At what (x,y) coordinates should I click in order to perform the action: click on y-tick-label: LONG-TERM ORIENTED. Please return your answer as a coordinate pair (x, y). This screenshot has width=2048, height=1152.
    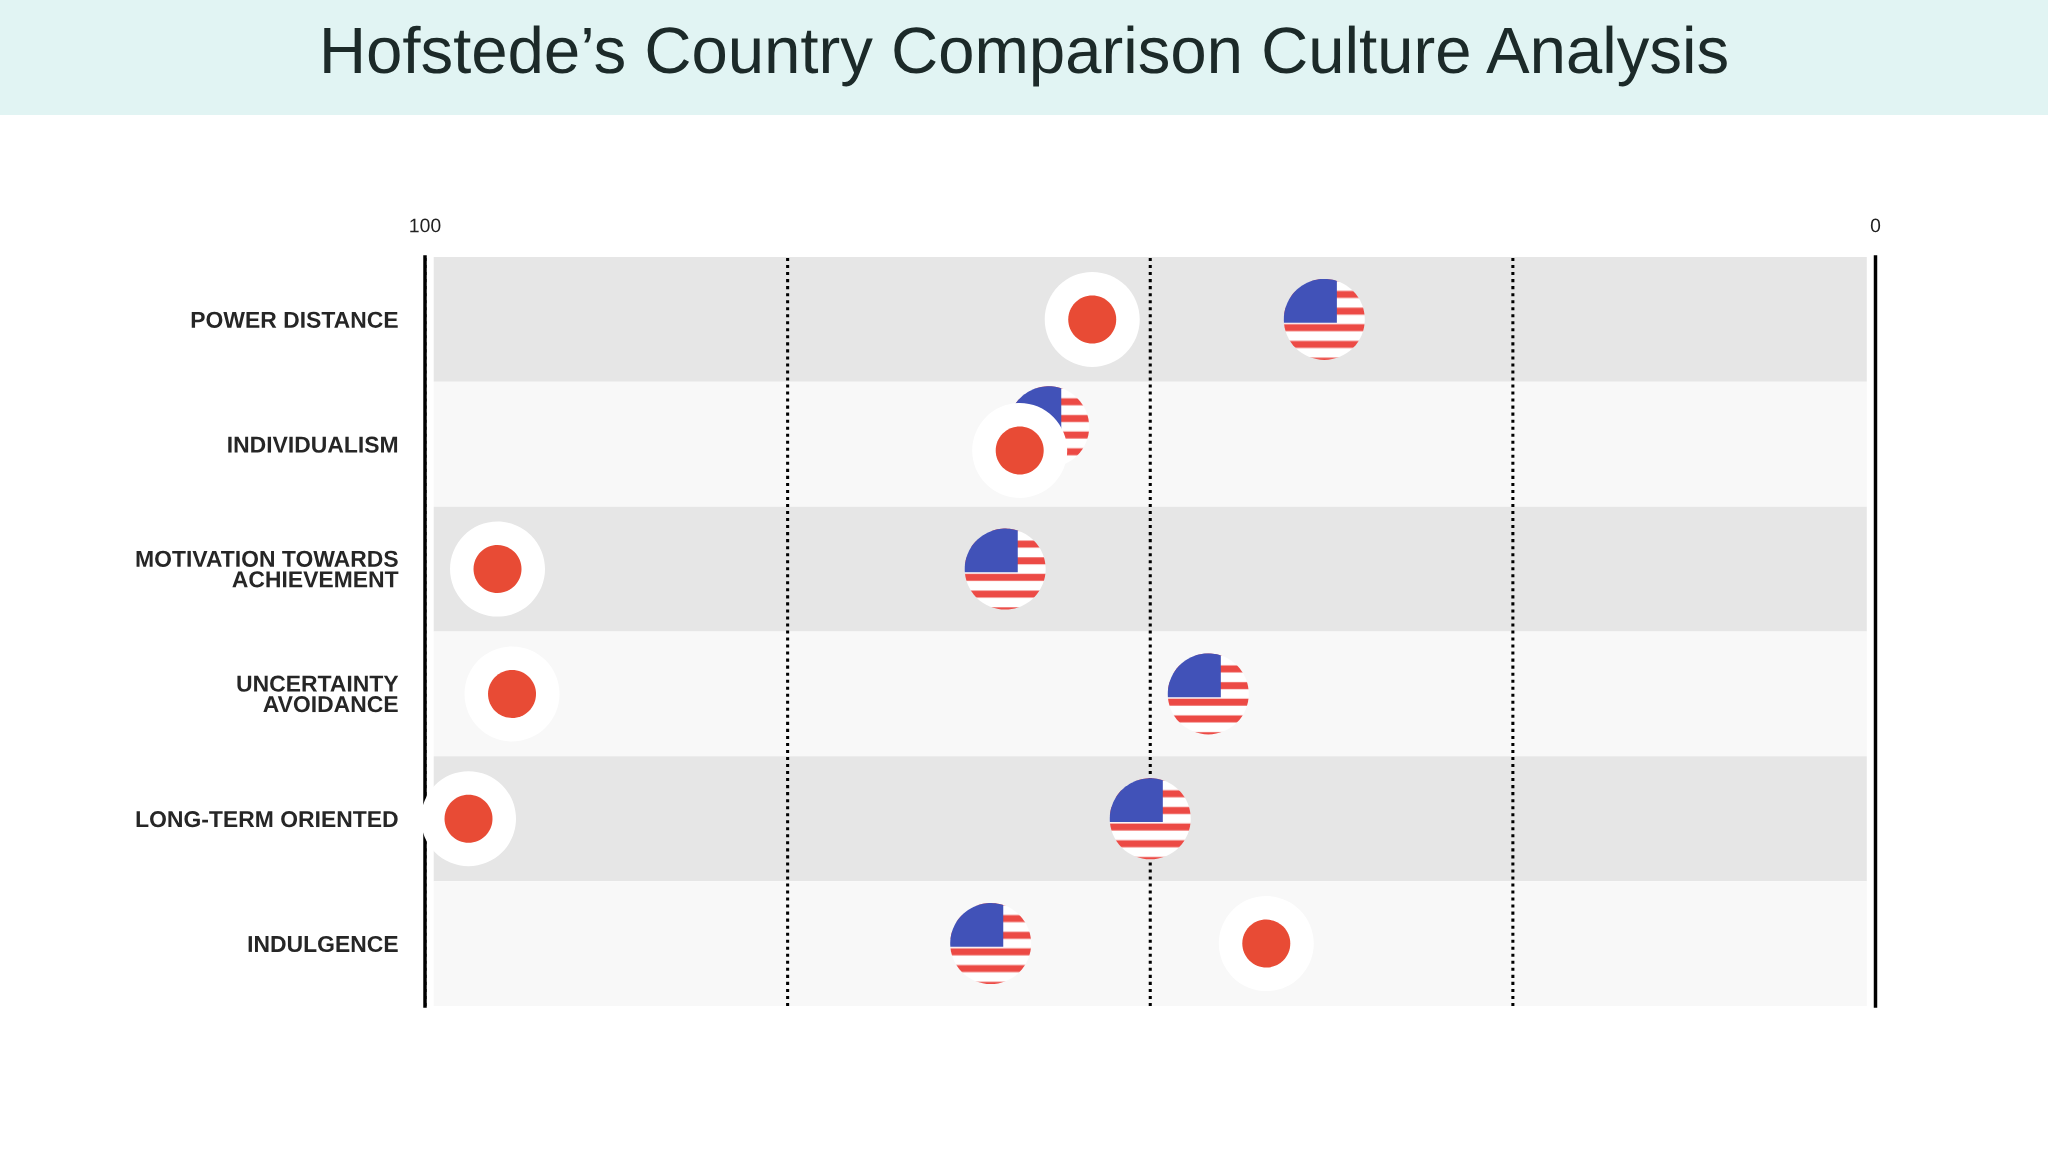
    Looking at the image, I should click on (267, 819).